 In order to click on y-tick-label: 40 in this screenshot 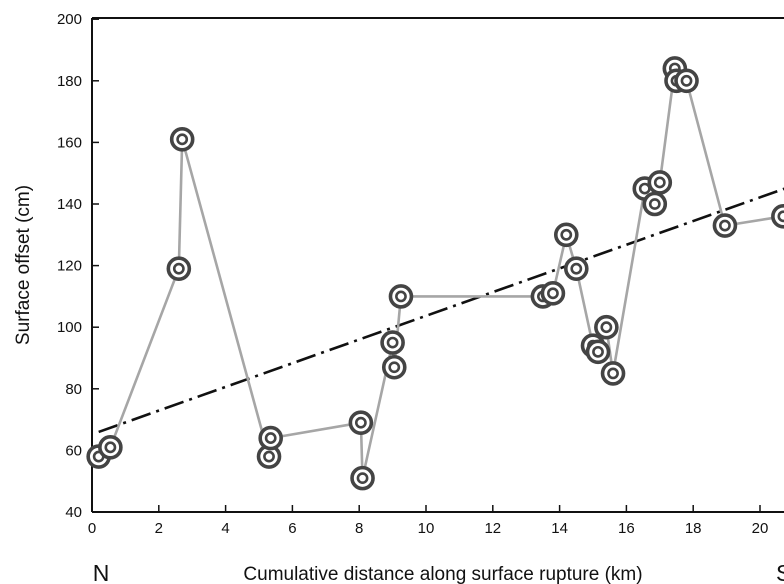, I will do `click(73, 512)`.